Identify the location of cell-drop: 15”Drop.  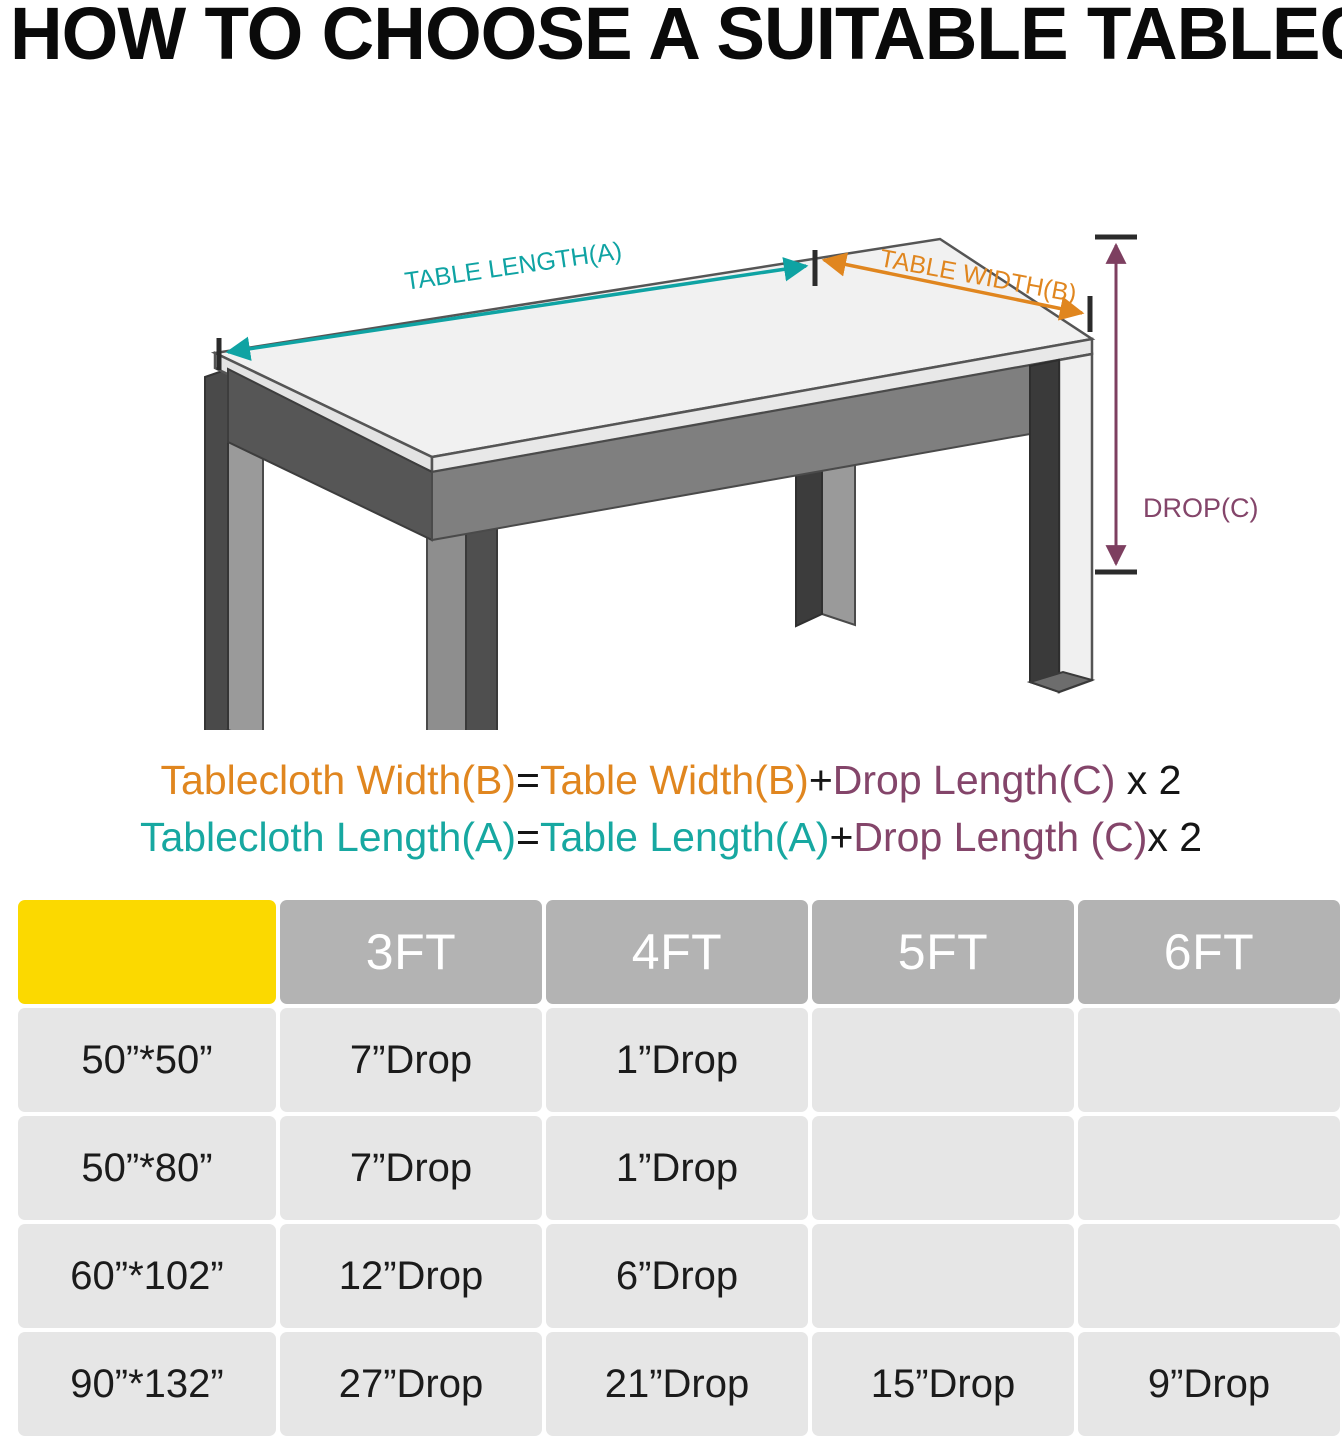
(943, 1384).